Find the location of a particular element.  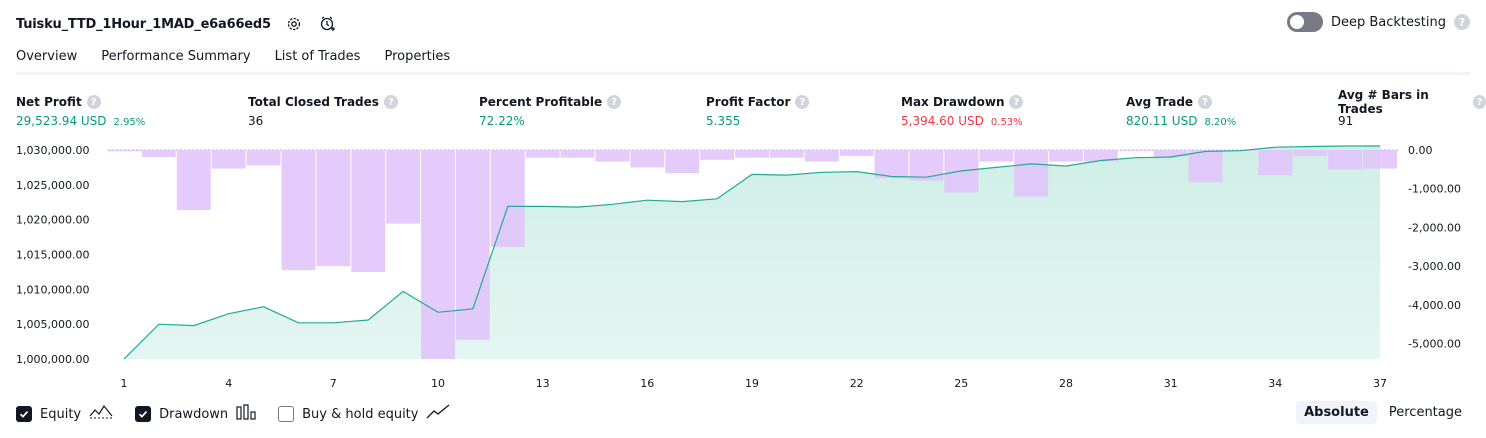

legend-drawdown: Drawdown is located at coordinates (195, 414).